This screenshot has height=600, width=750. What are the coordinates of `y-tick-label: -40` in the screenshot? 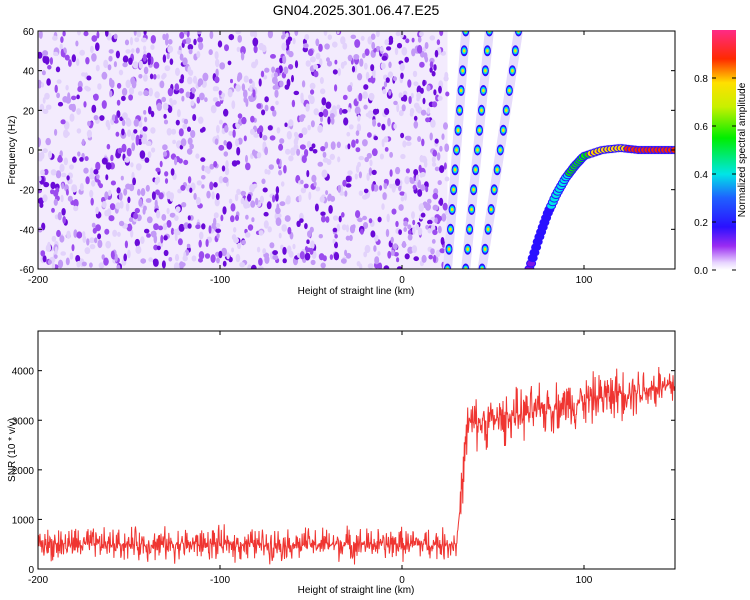 It's located at (27, 230).